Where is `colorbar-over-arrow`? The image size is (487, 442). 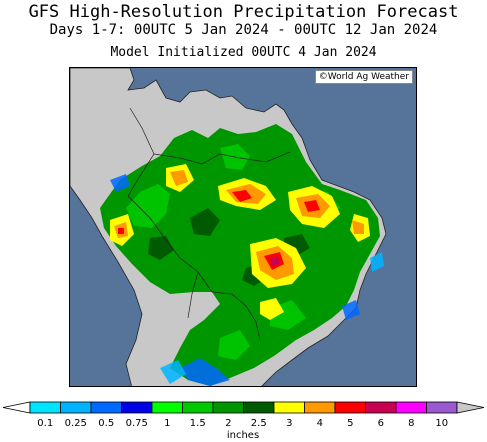 colorbar-over-arrow is located at coordinates (470, 407).